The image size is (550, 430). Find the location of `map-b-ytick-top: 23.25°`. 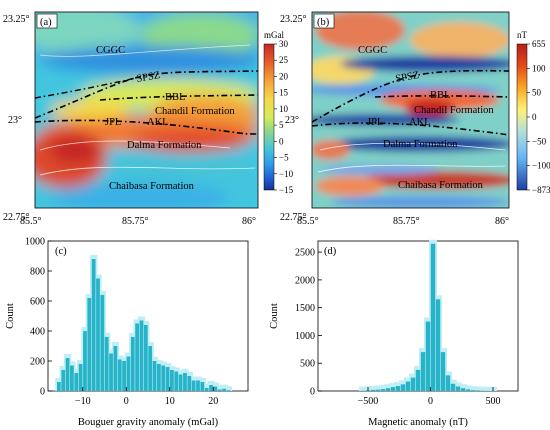

map-b-ytick-top: 23.25° is located at coordinates (293, 19).